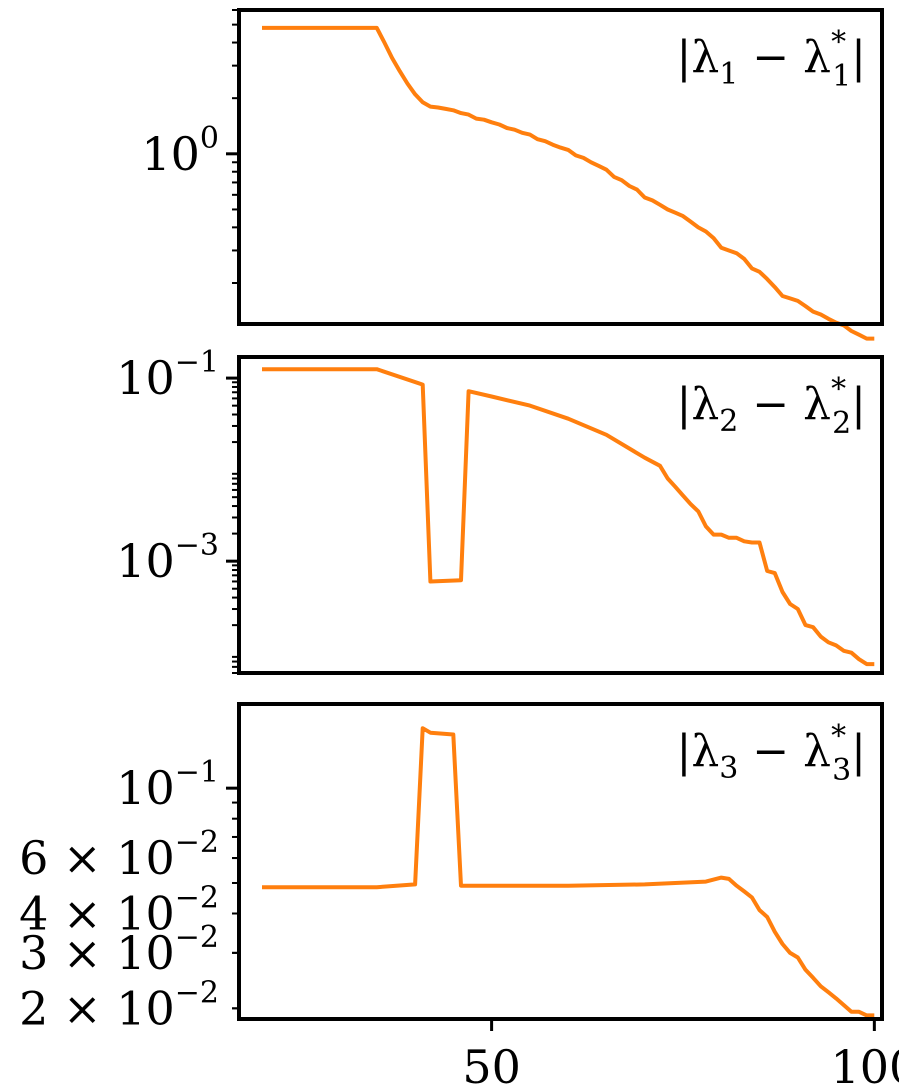 The image size is (899, 1090). Describe the element at coordinates (167, 558) in the screenshot. I see `y-tick-label: 10⁻³` at that location.